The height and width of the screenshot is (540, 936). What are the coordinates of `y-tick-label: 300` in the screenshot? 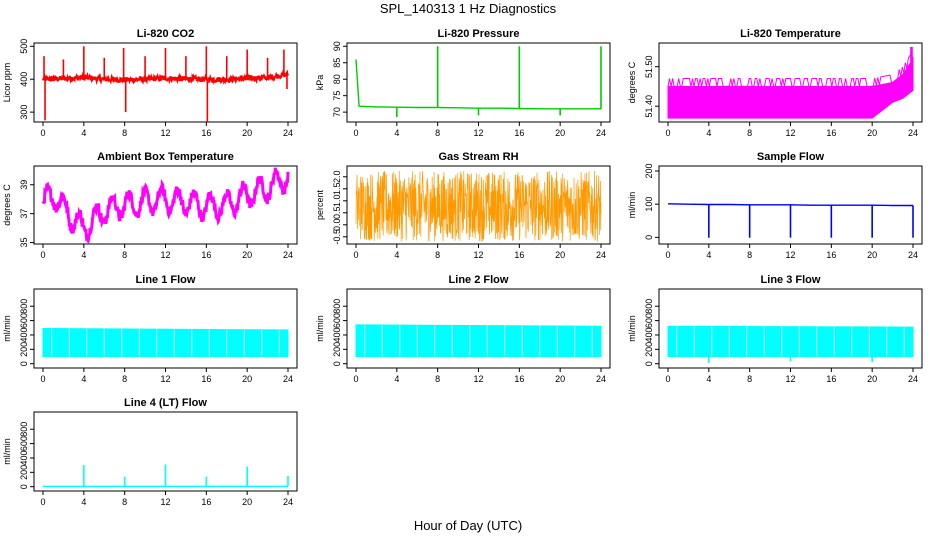 It's located at (24, 112).